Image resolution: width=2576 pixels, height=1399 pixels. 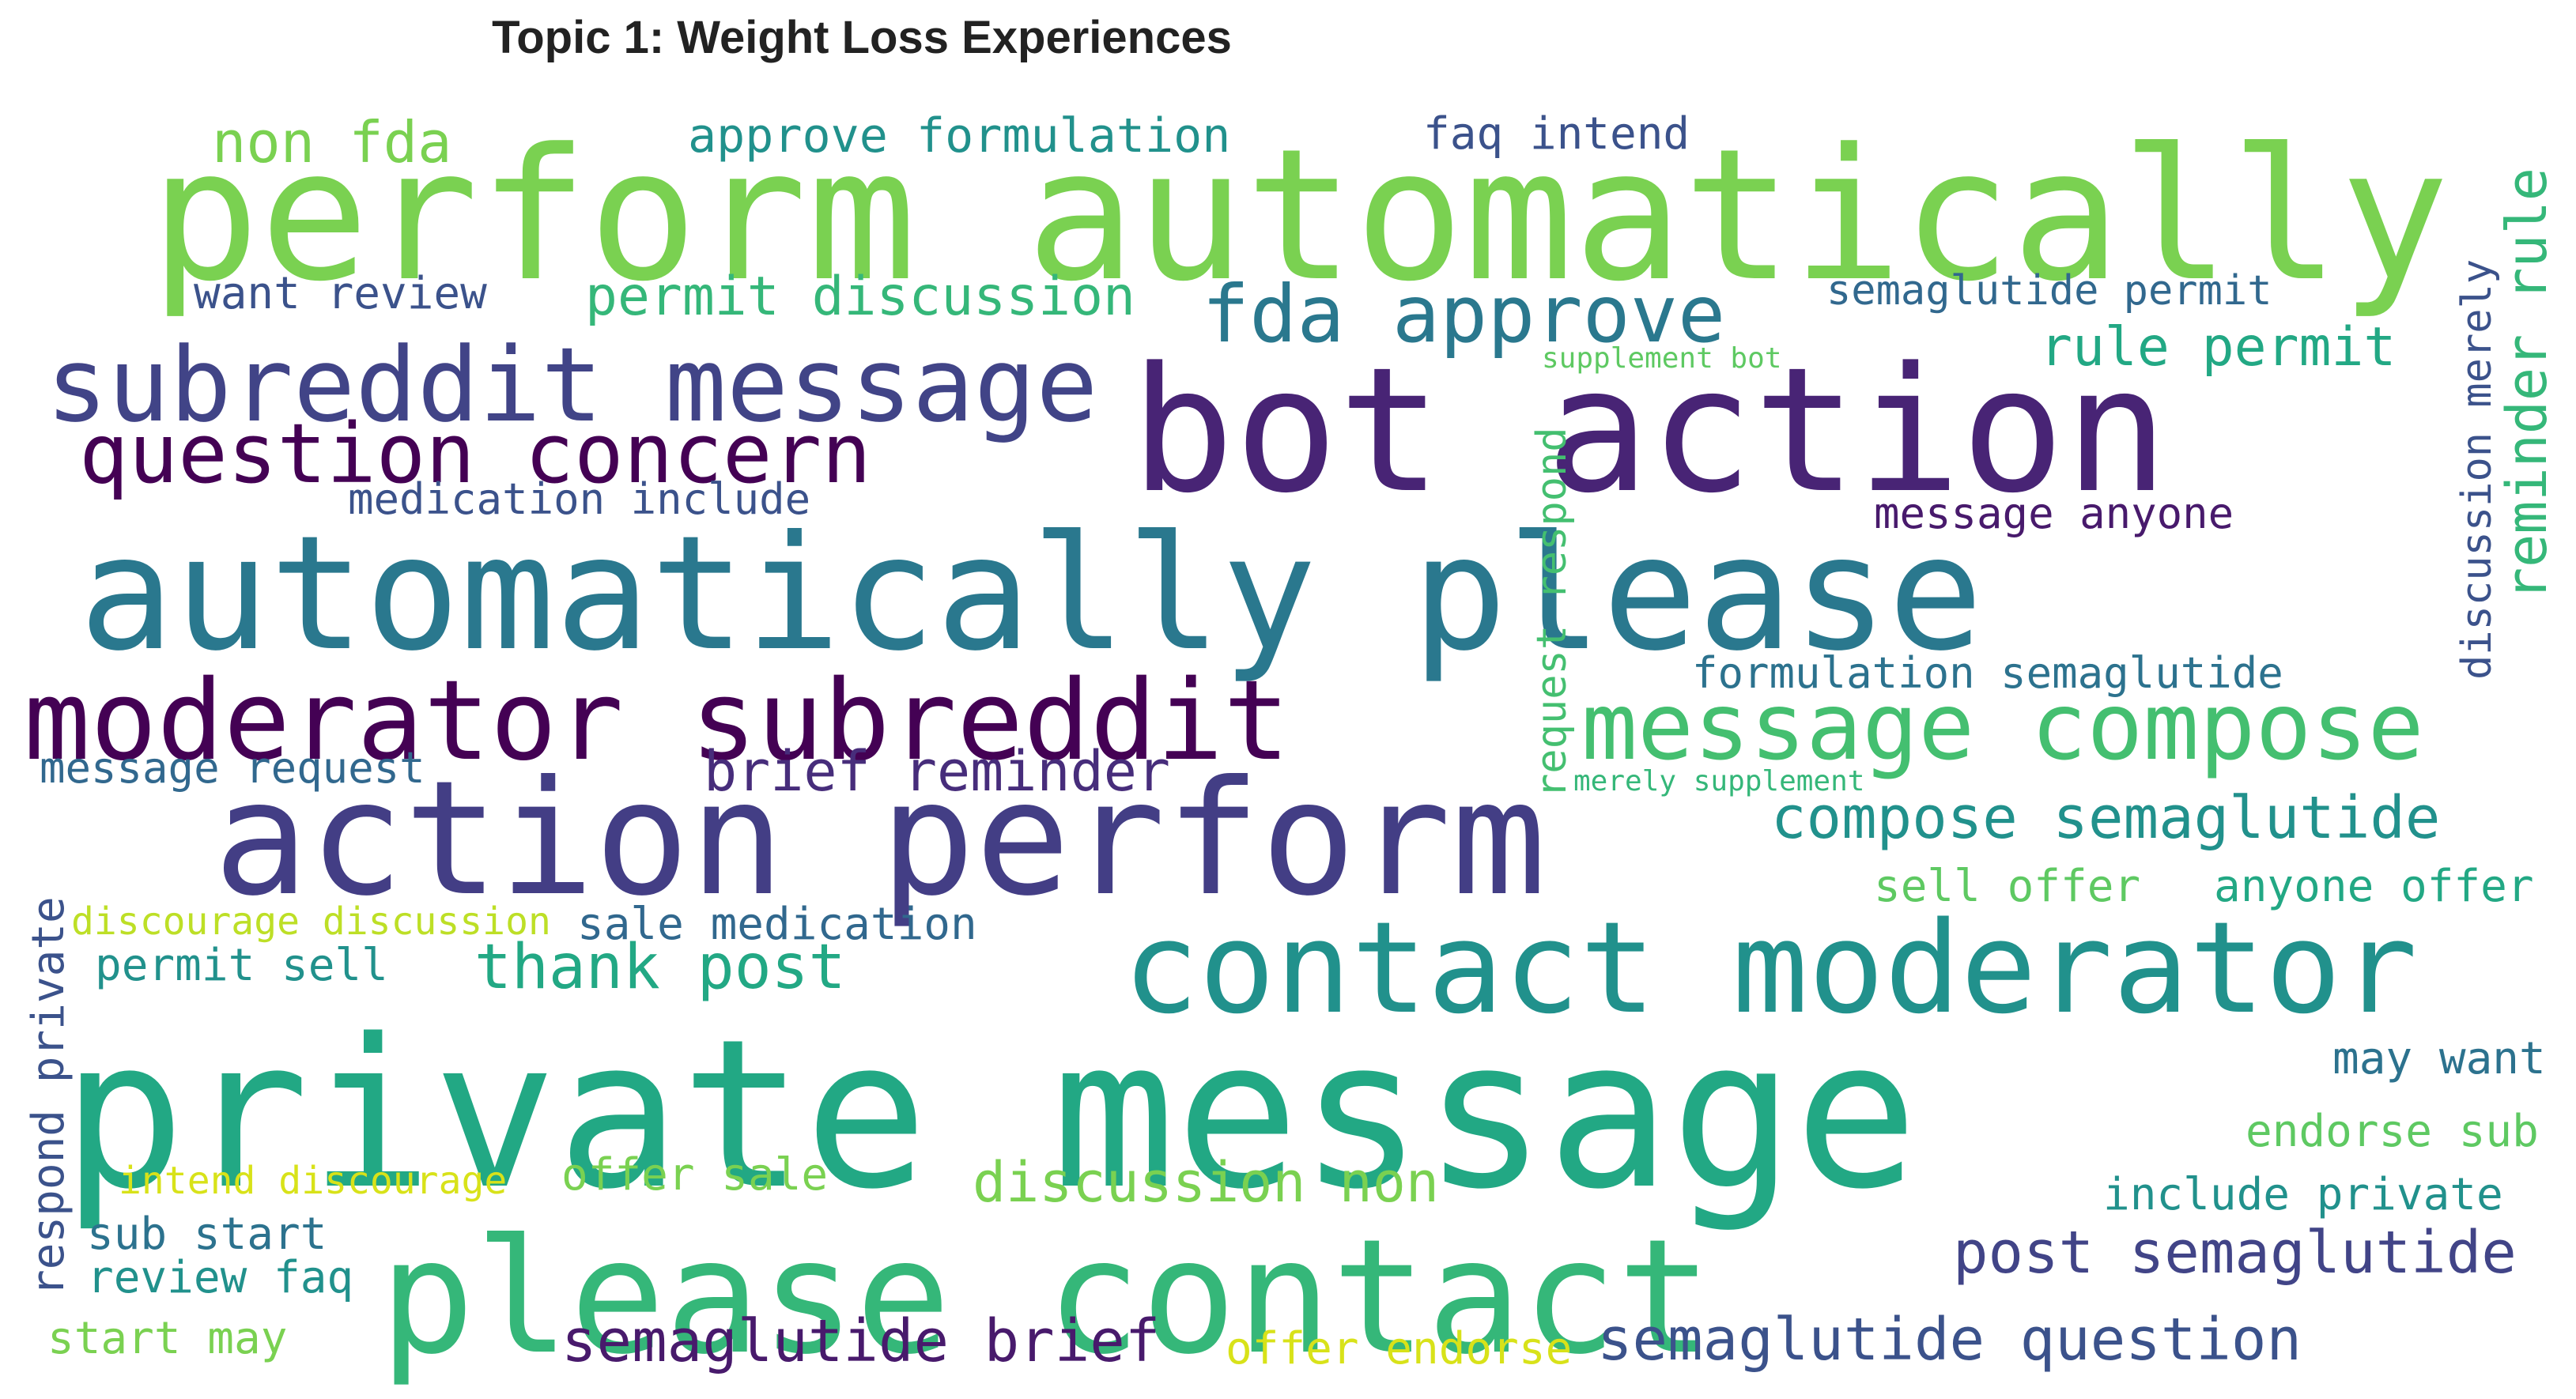 What do you see at coordinates (167, 1338) in the screenshot?
I see `word-start-may: start may` at bounding box center [167, 1338].